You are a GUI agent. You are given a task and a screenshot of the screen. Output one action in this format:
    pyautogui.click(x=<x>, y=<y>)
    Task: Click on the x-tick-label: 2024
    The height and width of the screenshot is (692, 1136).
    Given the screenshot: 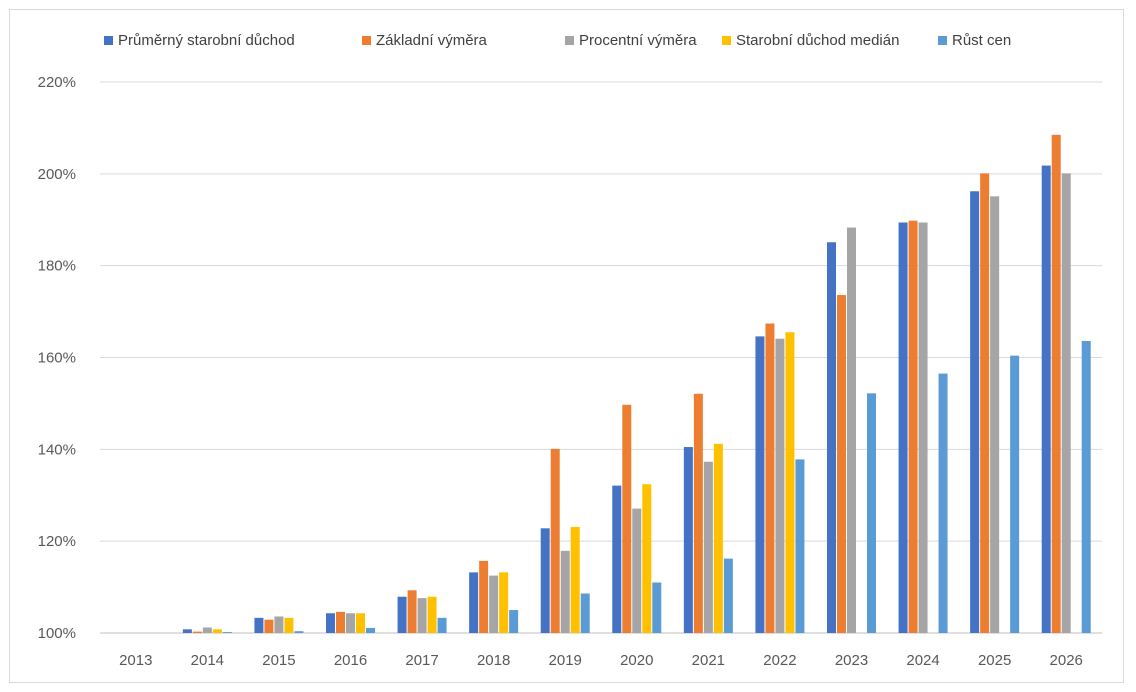 What is the action you would take?
    pyautogui.click(x=922, y=660)
    